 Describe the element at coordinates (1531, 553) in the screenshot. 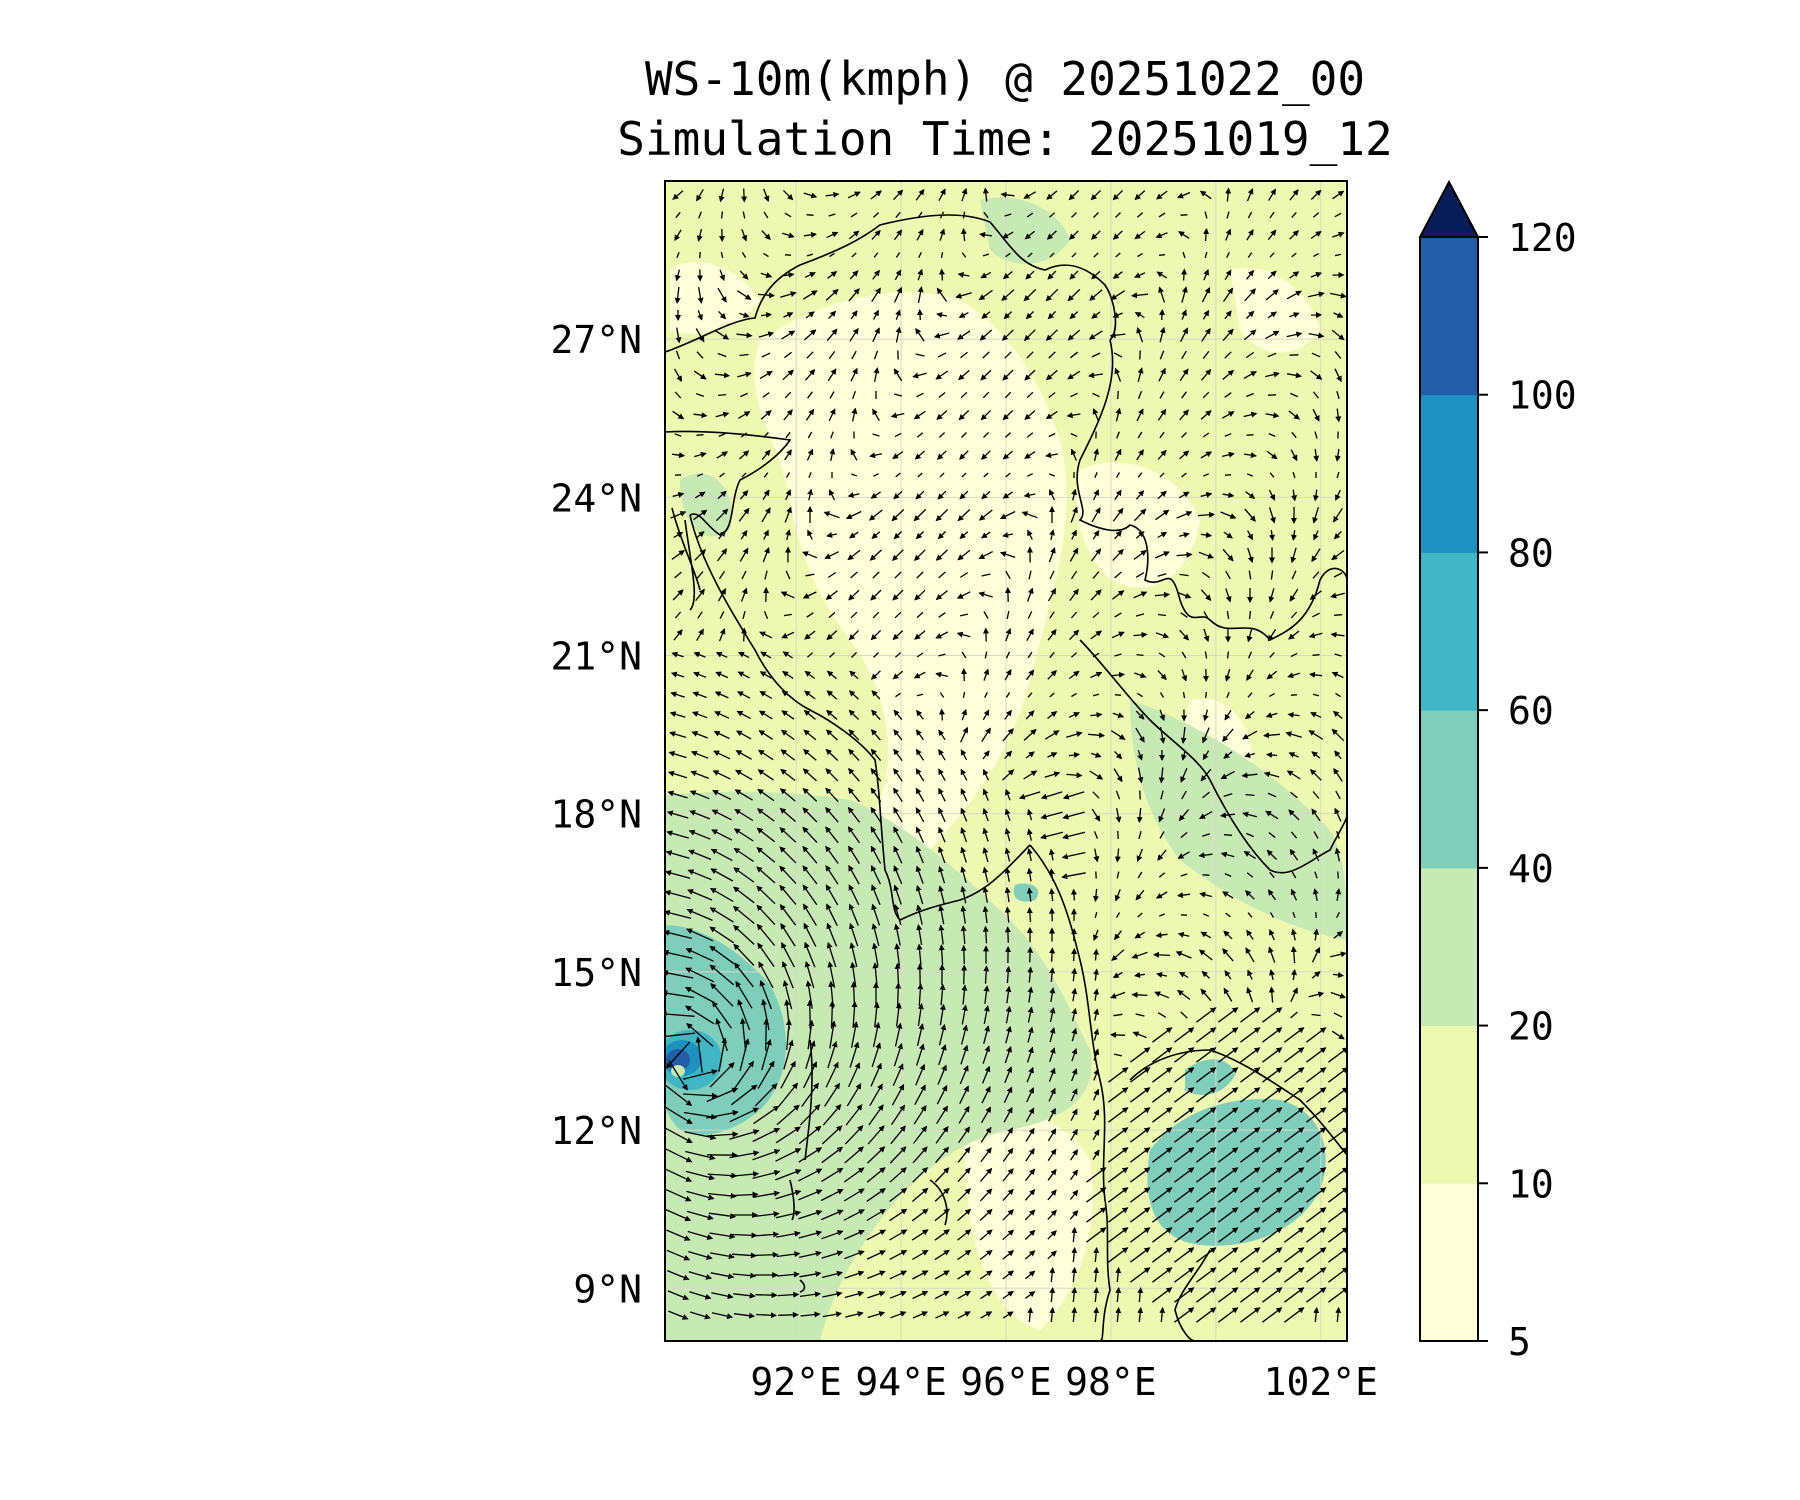

I see `colorbar-tick-label: 80` at that location.